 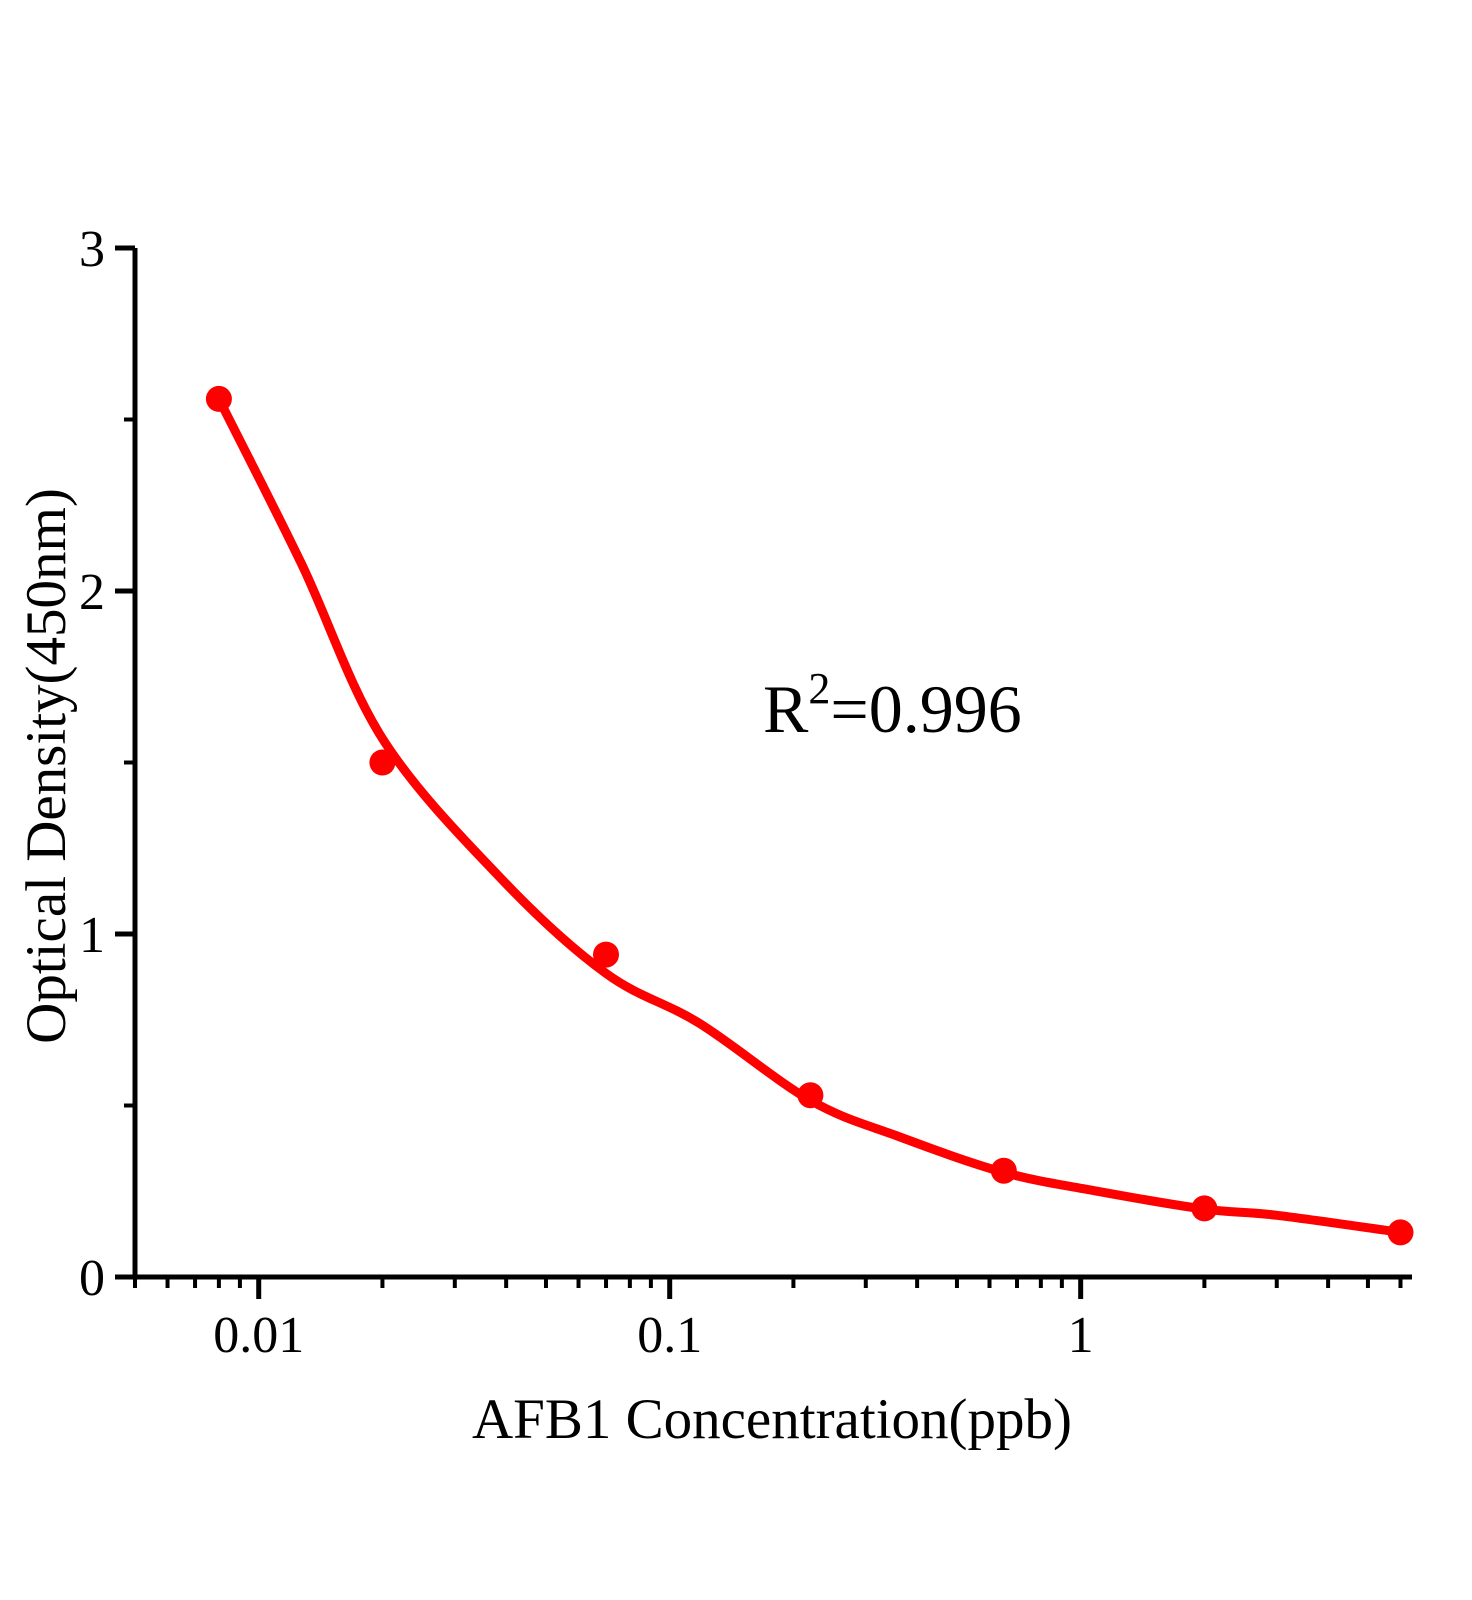 What do you see at coordinates (92, 592) in the screenshot?
I see `y-tick-label: 2` at bounding box center [92, 592].